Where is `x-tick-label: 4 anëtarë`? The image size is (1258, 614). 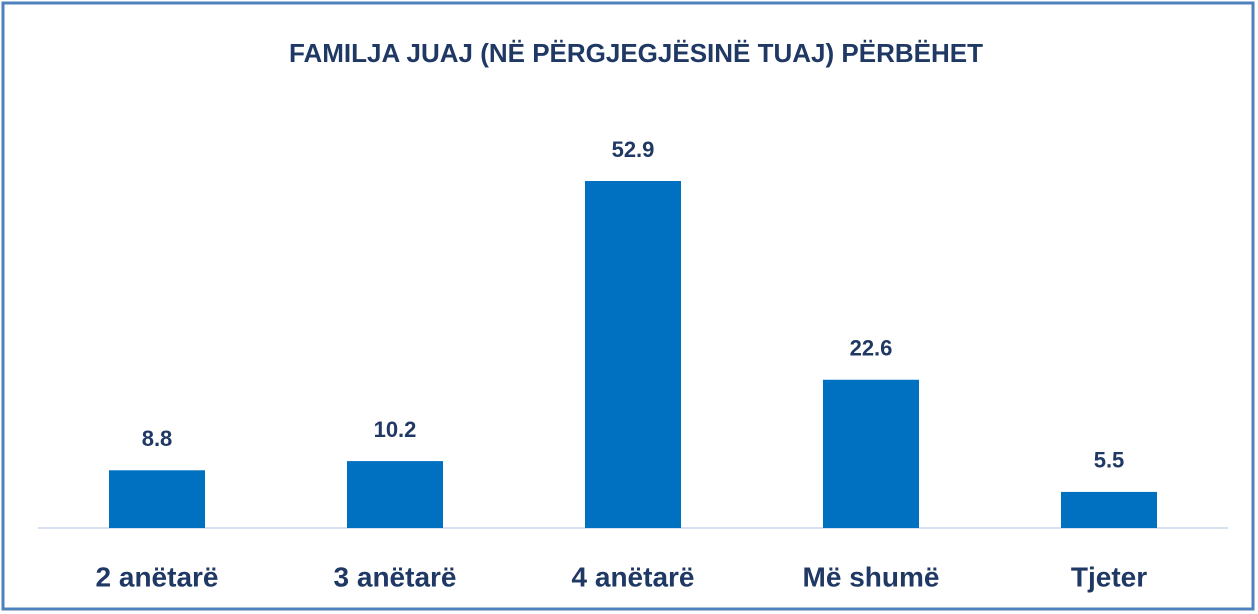 x-tick-label: 4 anëtarë is located at coordinates (633, 576).